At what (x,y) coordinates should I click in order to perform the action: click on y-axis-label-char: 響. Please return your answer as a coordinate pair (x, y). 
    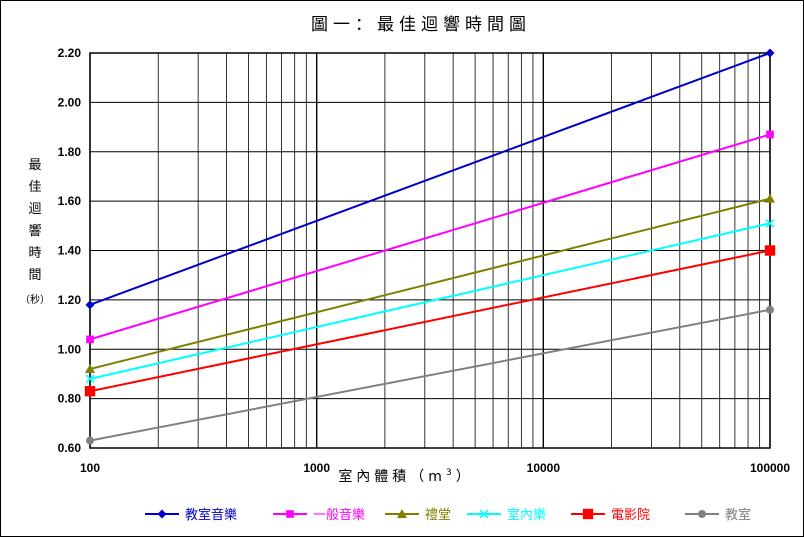
    Looking at the image, I should click on (34, 231).